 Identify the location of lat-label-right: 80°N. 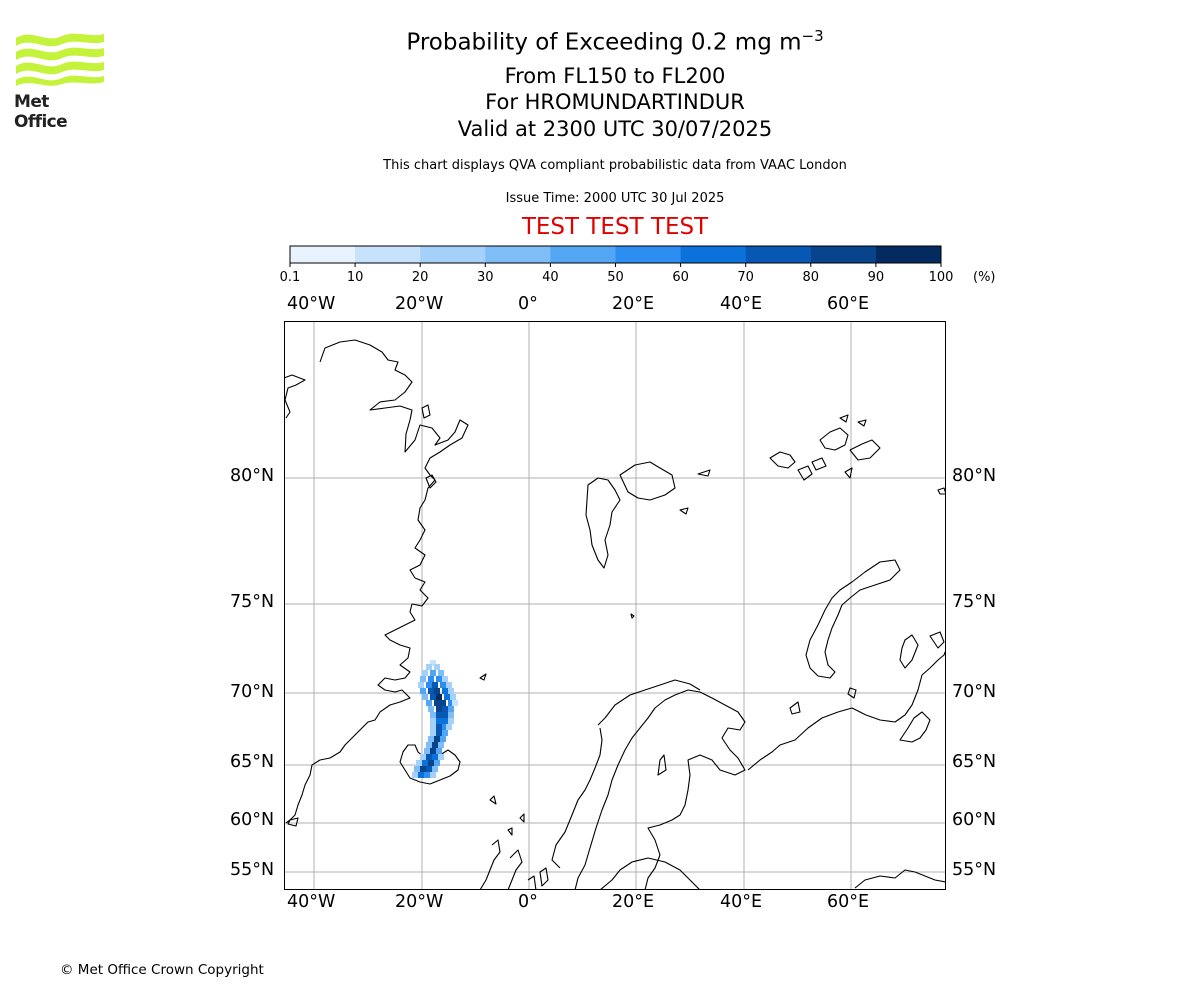
(974, 476).